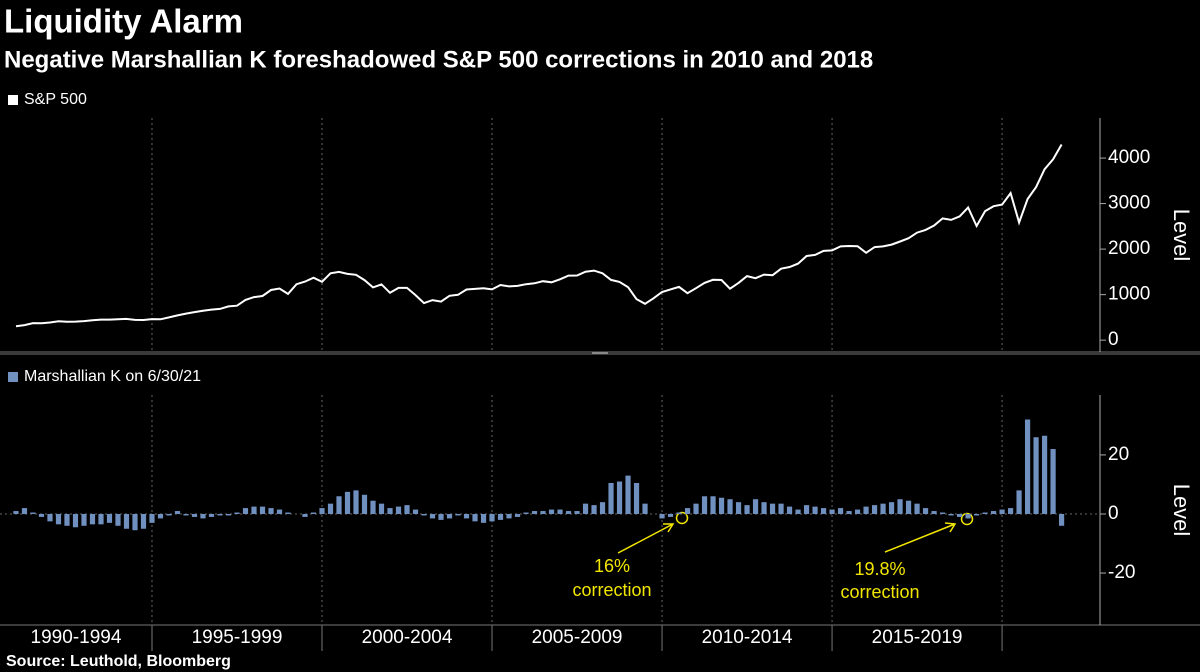 The image size is (1200, 672). What do you see at coordinates (669, 528) in the screenshot?
I see `arrow-head` at bounding box center [669, 528].